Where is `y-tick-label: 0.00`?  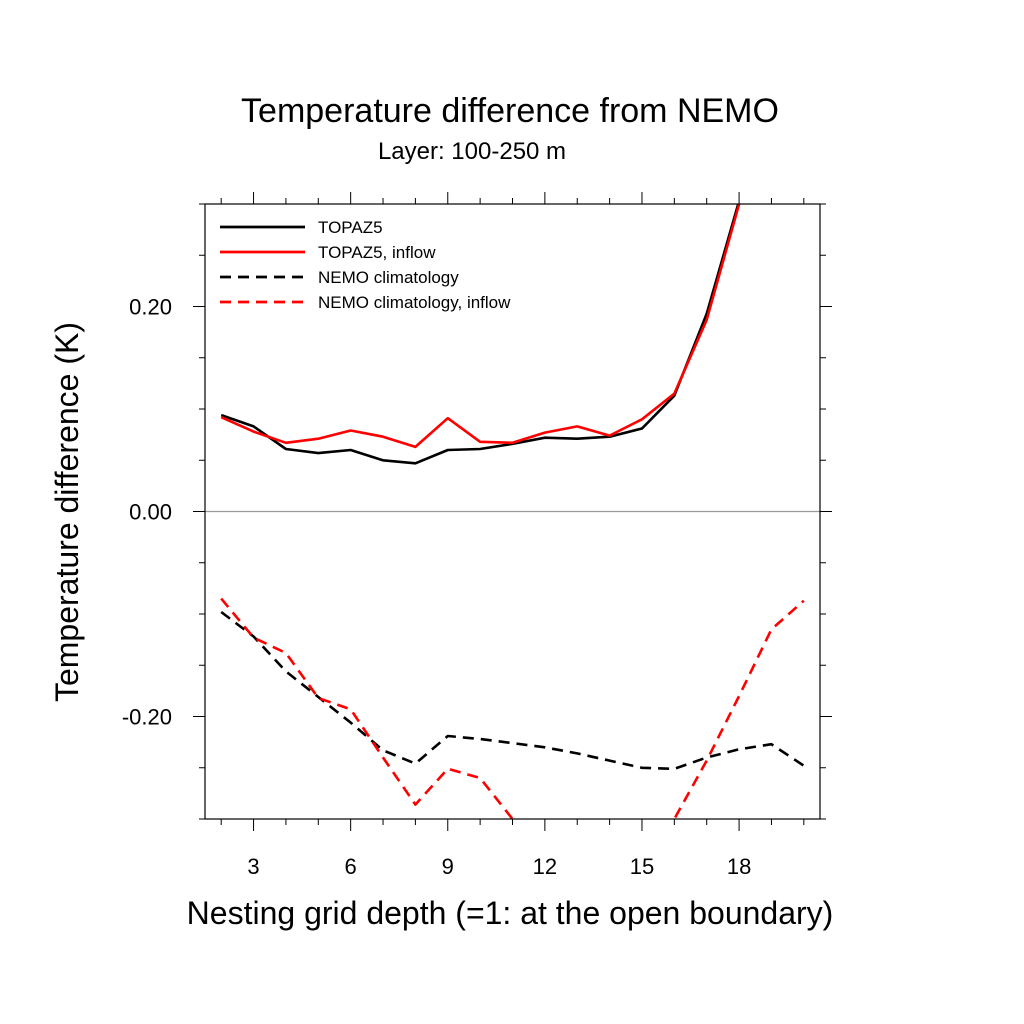 y-tick-label: 0.00 is located at coordinates (150, 512).